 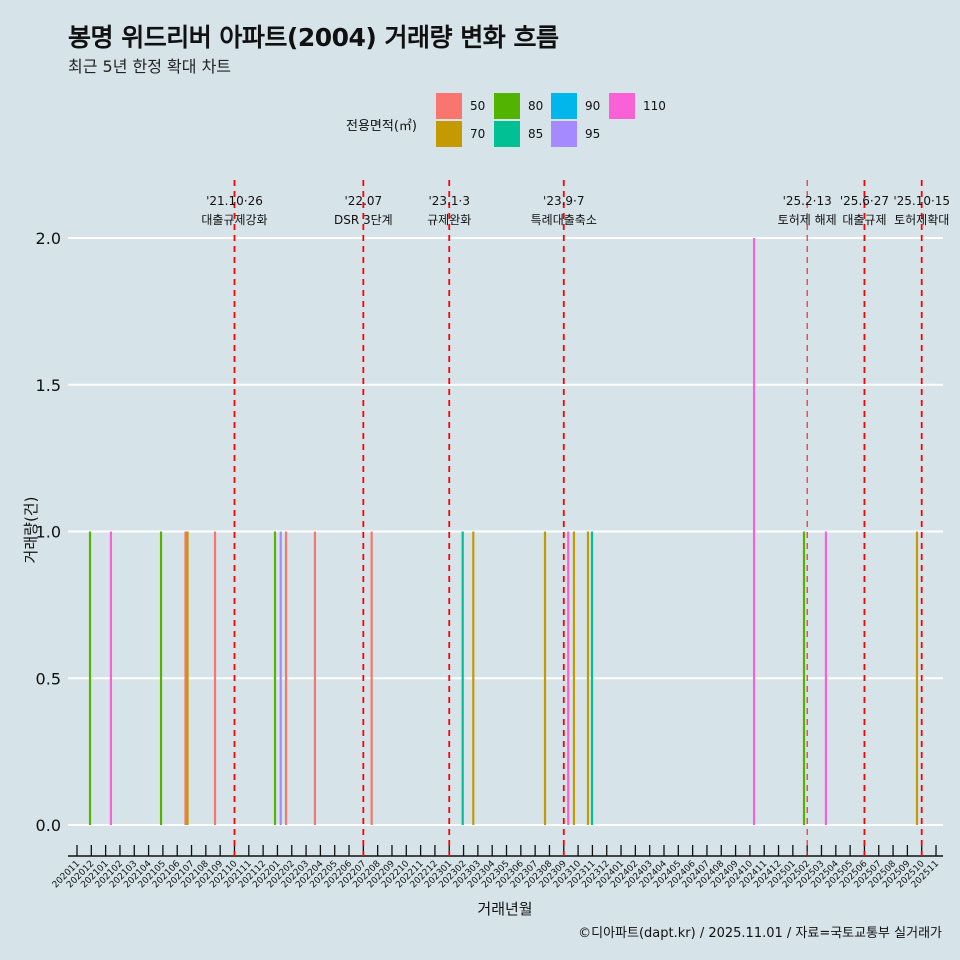 What do you see at coordinates (864, 201) in the screenshot?
I see `event-date: '25.6·27` at bounding box center [864, 201].